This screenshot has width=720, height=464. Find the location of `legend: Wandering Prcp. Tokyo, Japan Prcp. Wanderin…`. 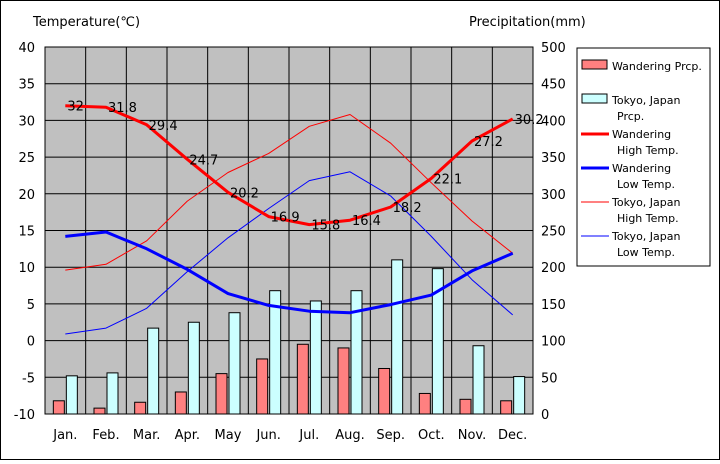

legend: Wandering Prcp. Tokyo, Japan Prcp. Wanderin… is located at coordinates (641, 159).